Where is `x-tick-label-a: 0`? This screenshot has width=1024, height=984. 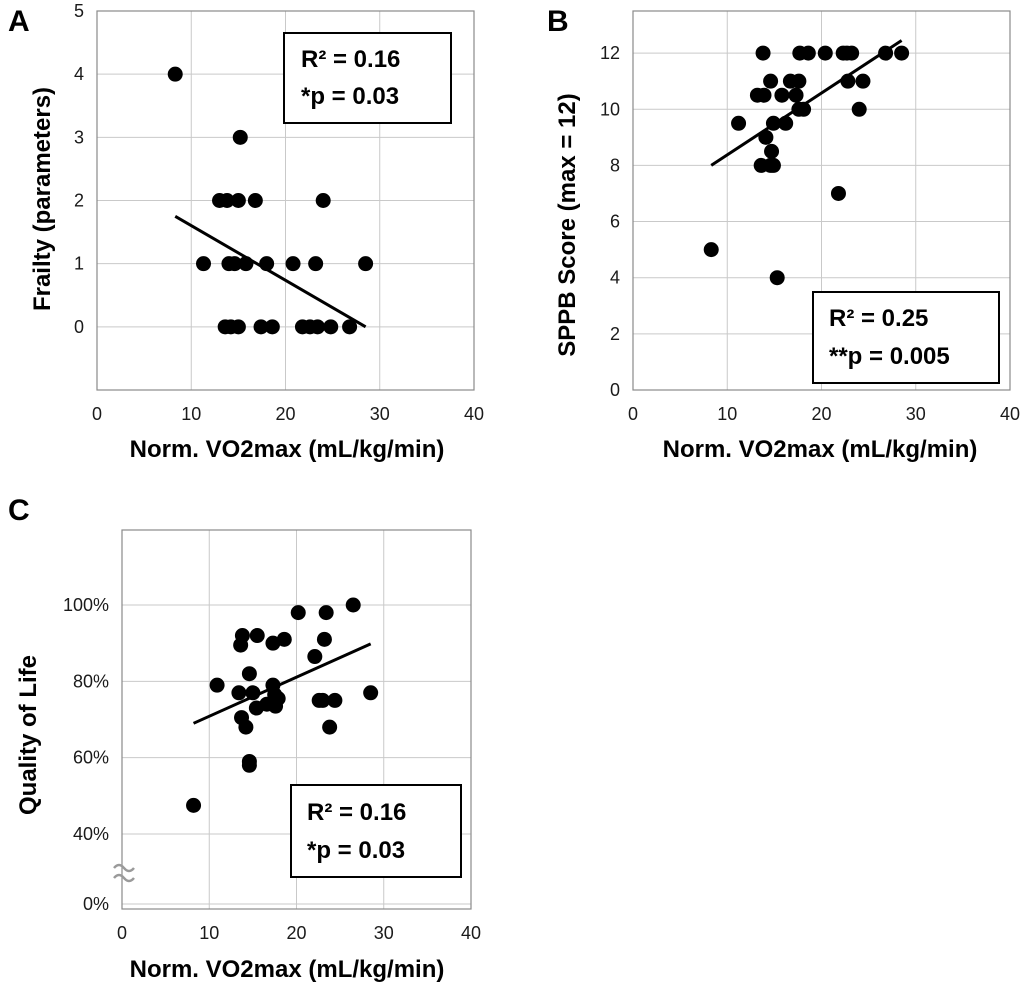
x-tick-label-a: 0 is located at coordinates (97, 414).